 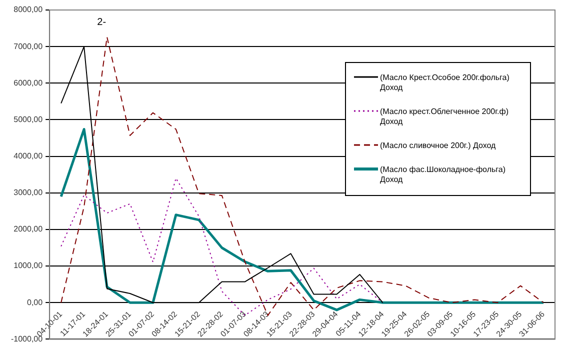 I want to click on y-tick-label: 3000,00, so click(x=29, y=193).